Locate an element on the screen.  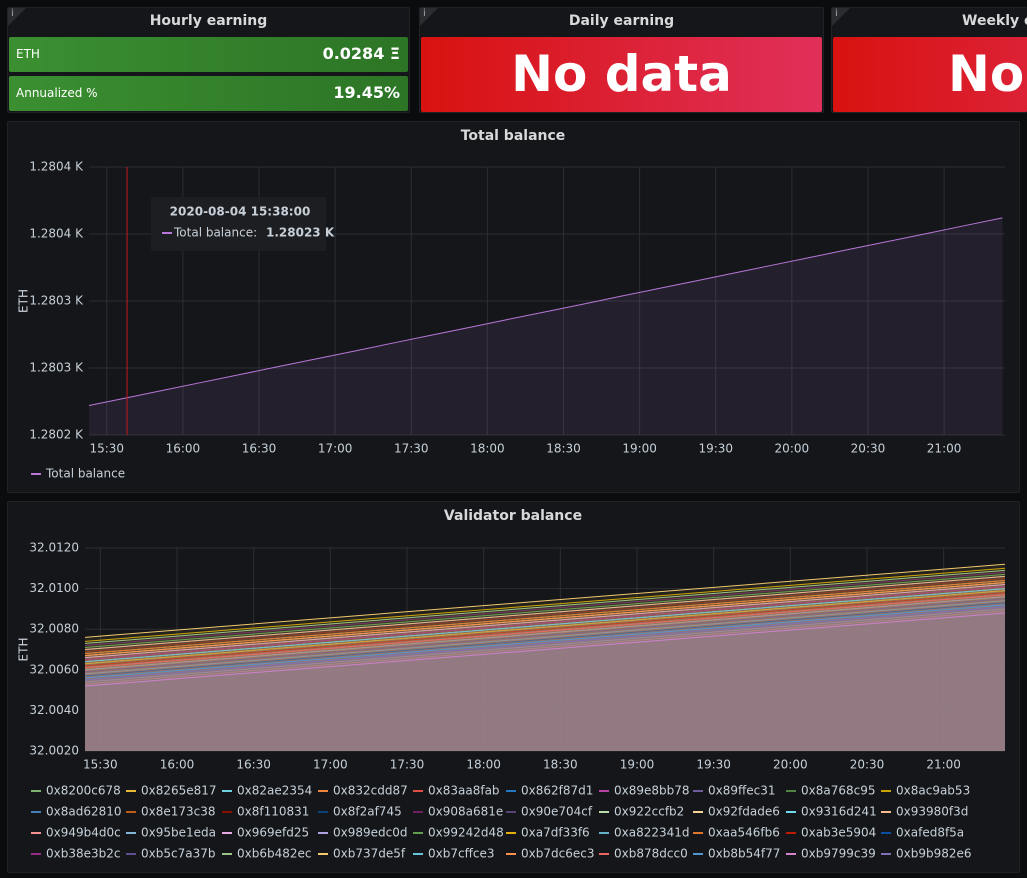
legend-entry: 0x83aa8fab is located at coordinates (464, 791).